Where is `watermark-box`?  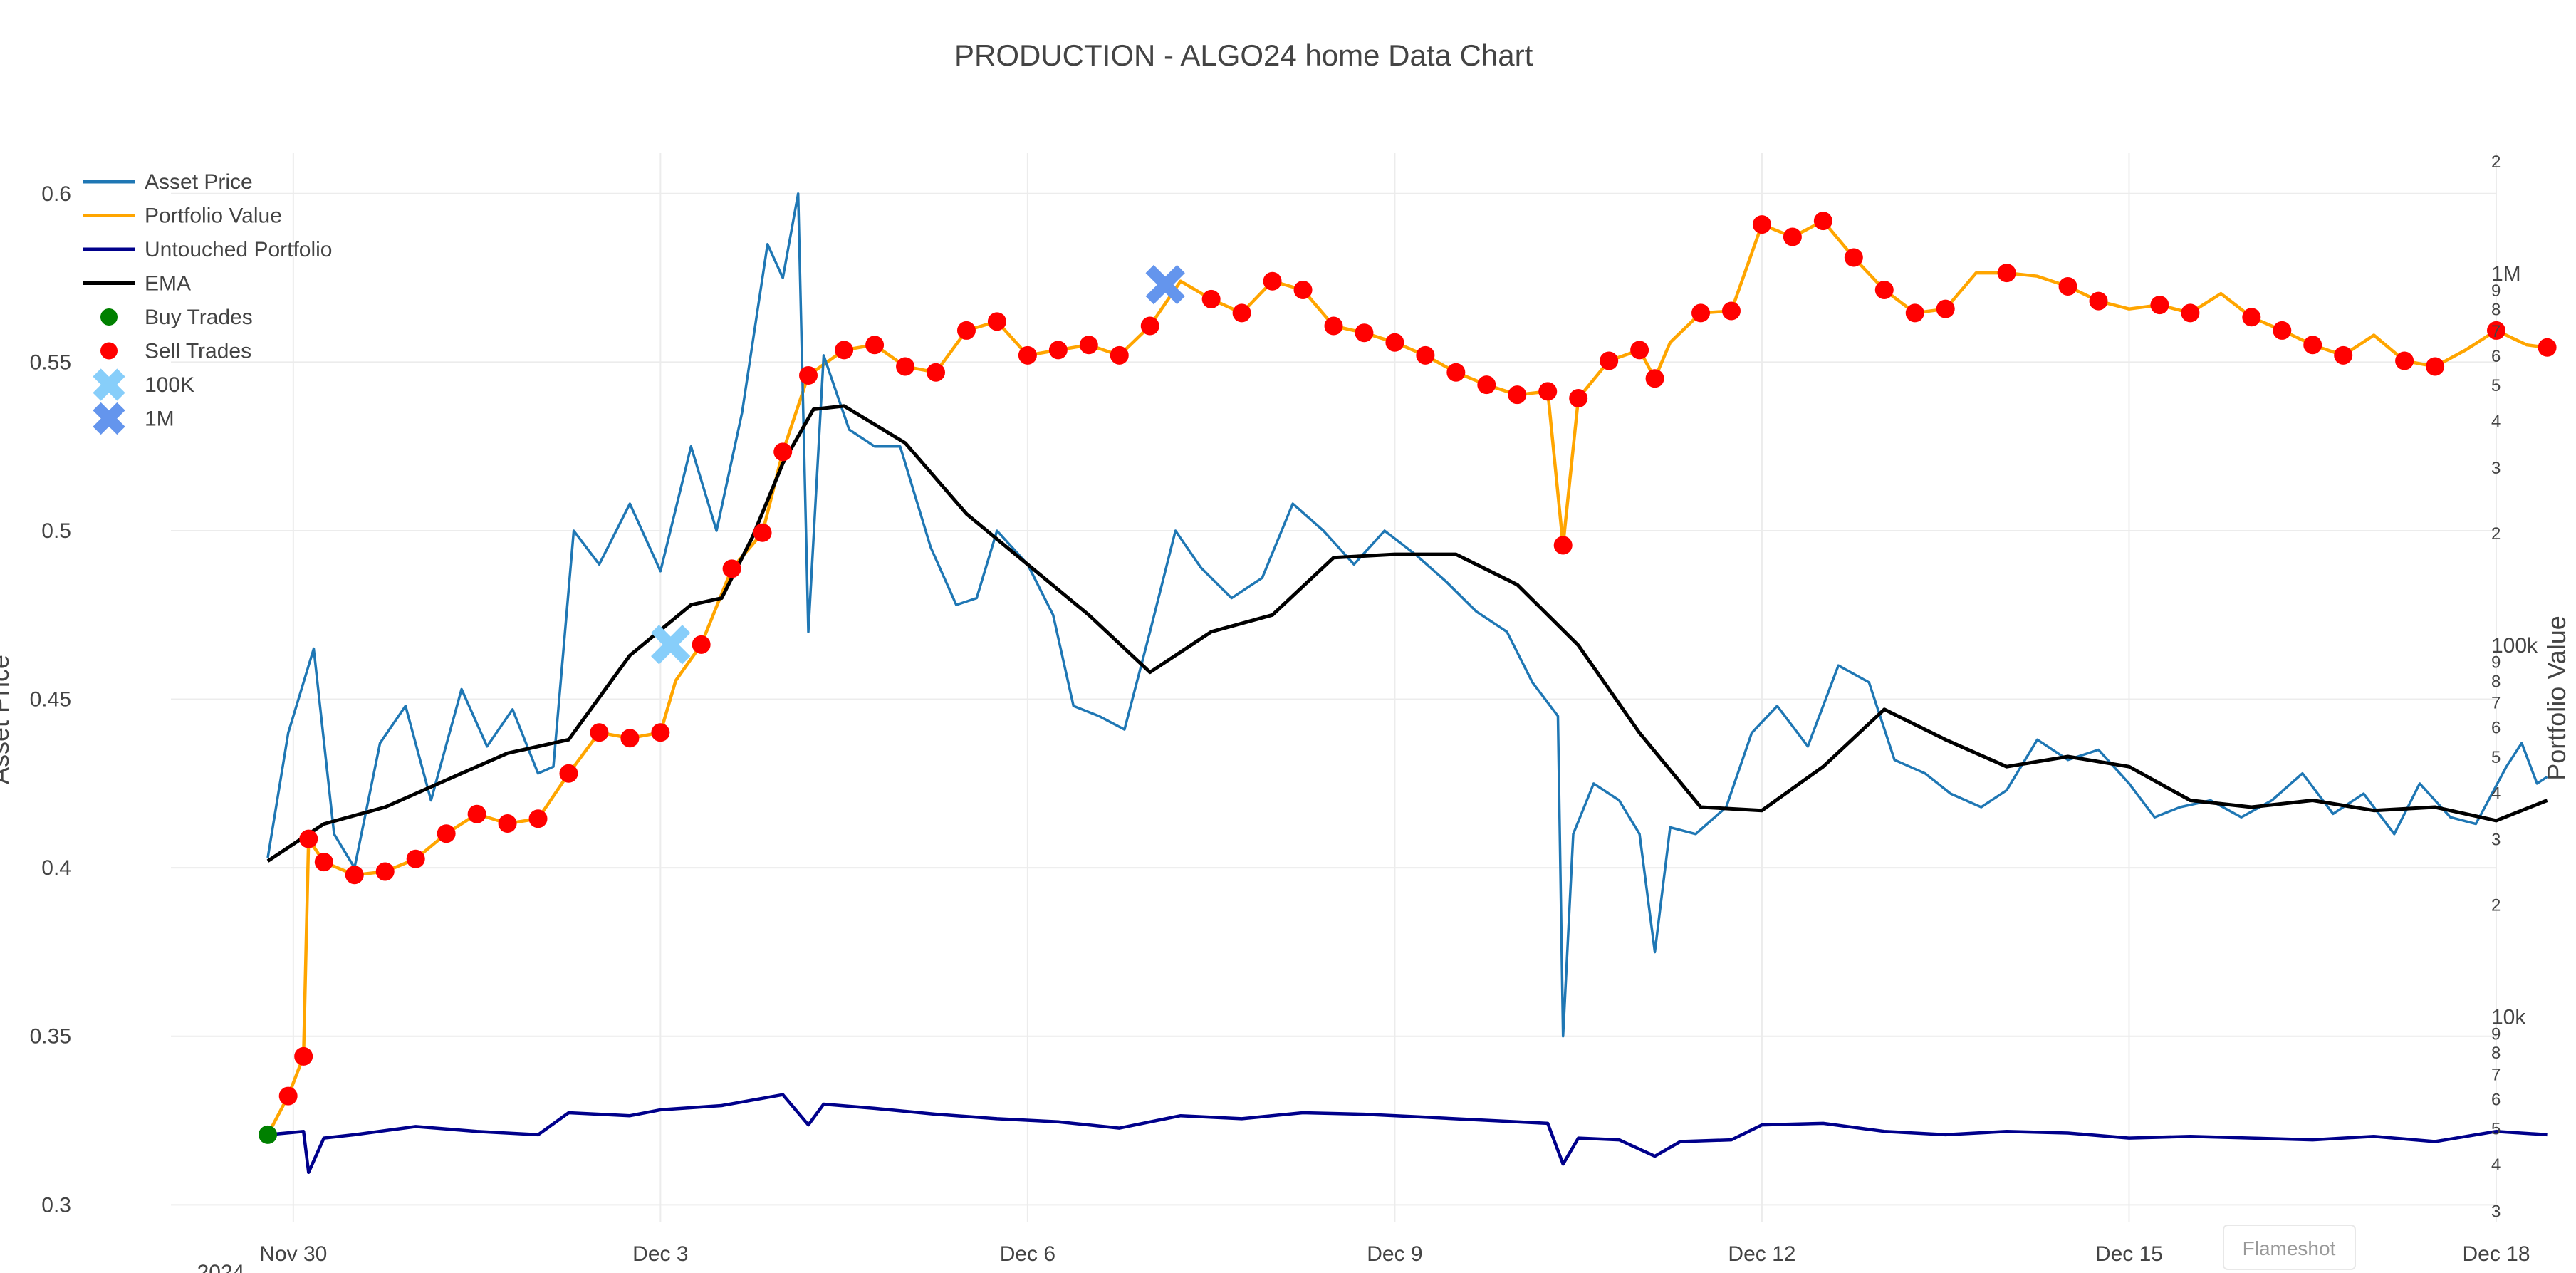
watermark-box is located at coordinates (2289, 1248).